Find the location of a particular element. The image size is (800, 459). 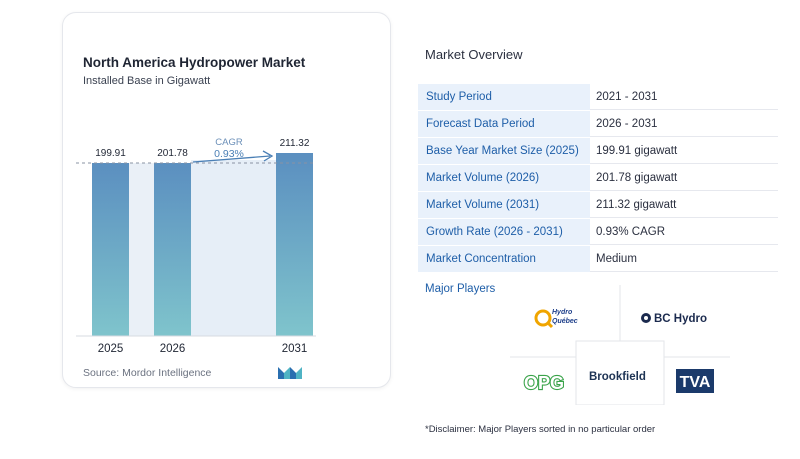

overview-row-label: Market Concentration is located at coordinates (504, 259).